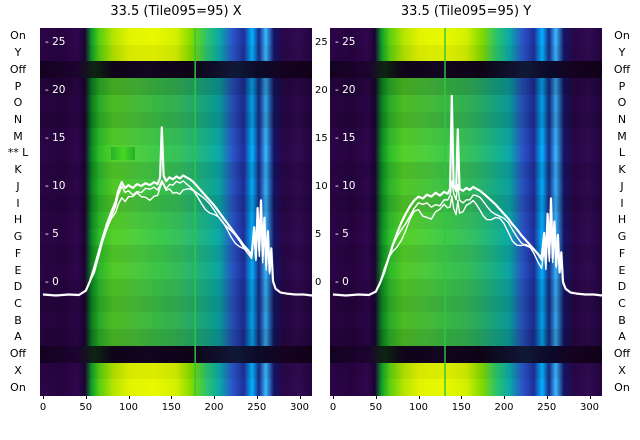  I want to click on flagged-cell, so click(123, 153).